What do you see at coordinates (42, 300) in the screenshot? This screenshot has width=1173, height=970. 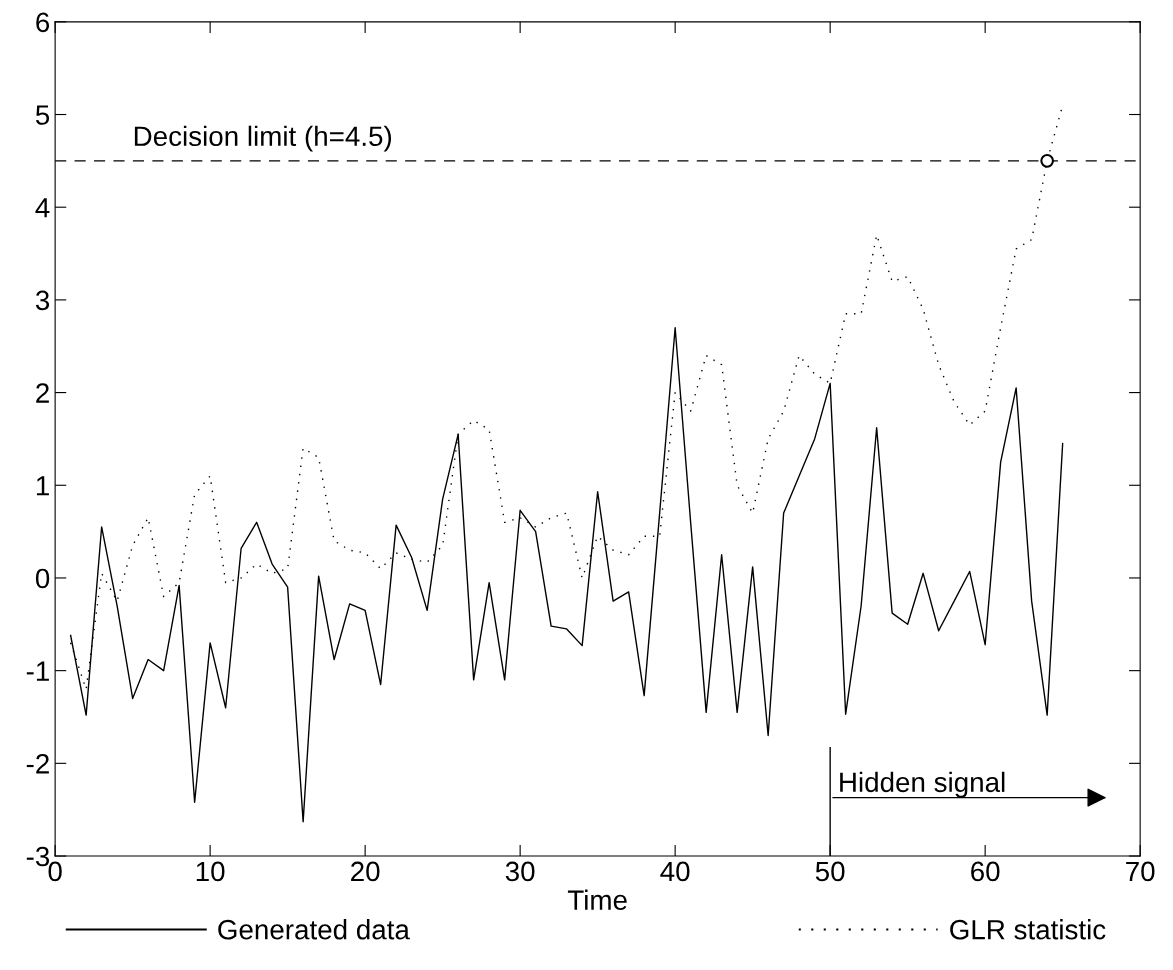 I see `y-tick-label: 3` at bounding box center [42, 300].